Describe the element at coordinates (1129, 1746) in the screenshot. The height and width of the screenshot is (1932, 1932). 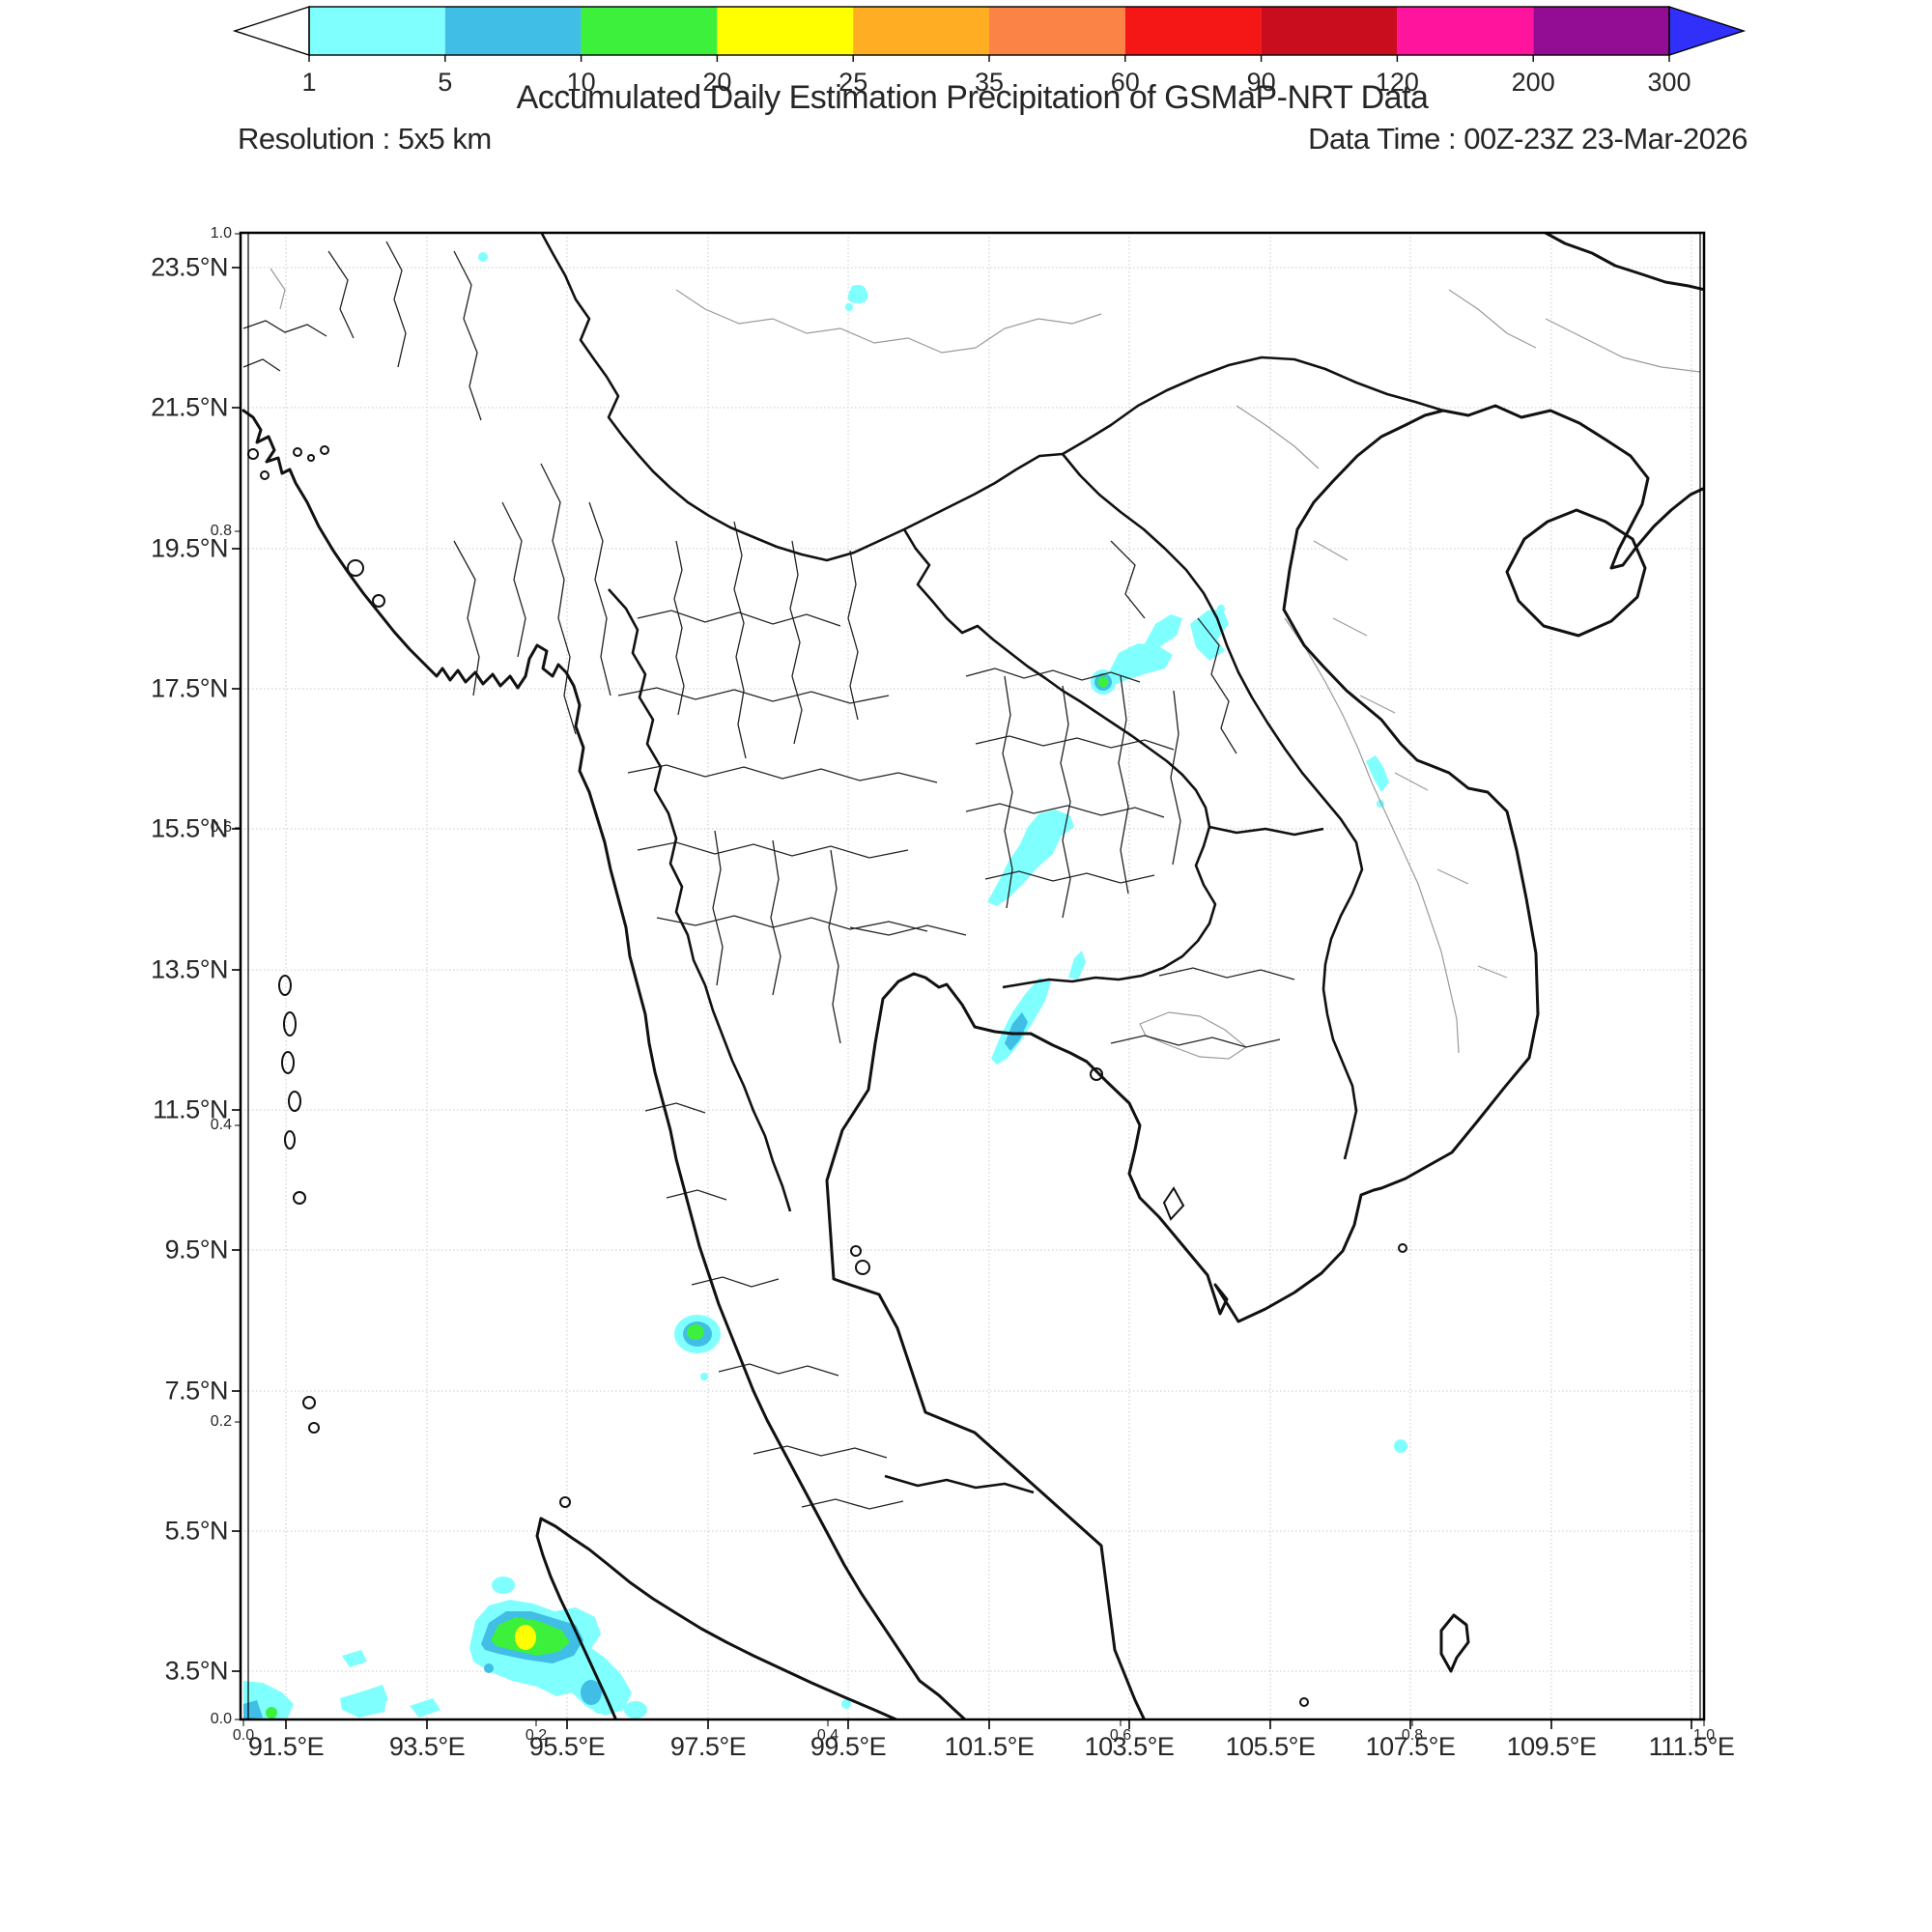
I see `lon-tick-label: 103.5°E` at that location.